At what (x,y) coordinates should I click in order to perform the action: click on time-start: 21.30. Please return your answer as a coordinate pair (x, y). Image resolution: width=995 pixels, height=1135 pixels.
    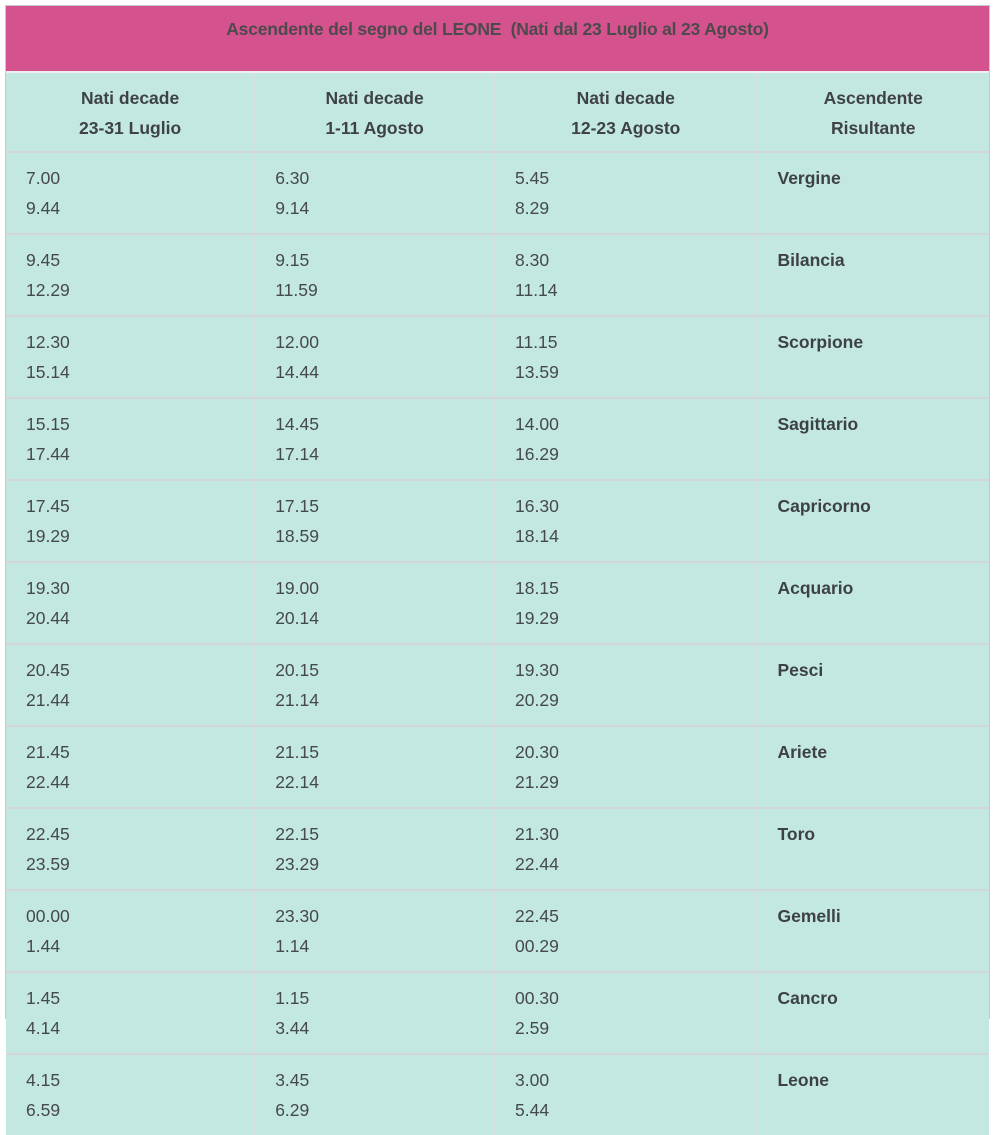
    Looking at the image, I should click on (537, 834).